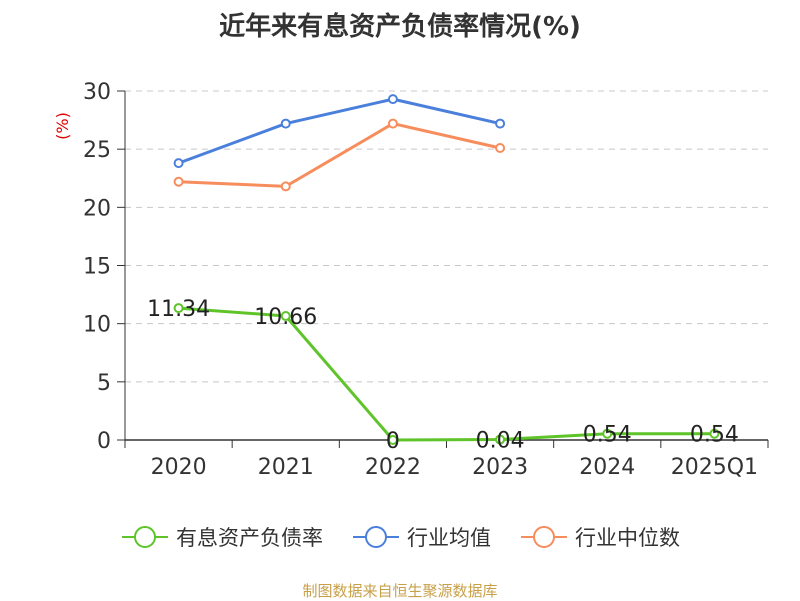 This screenshot has width=800, height=601. I want to click on data-label: 10.66, so click(285, 317).